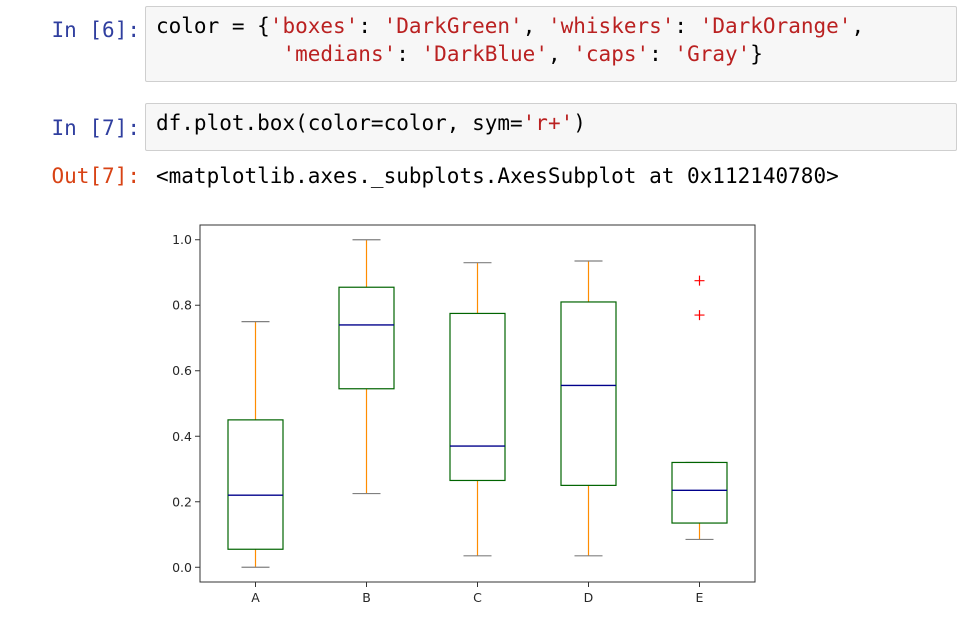 This screenshot has height=631, width=960. I want to click on cell-7-input: df.plot.box(color=color, sym='r+'), so click(551, 127).